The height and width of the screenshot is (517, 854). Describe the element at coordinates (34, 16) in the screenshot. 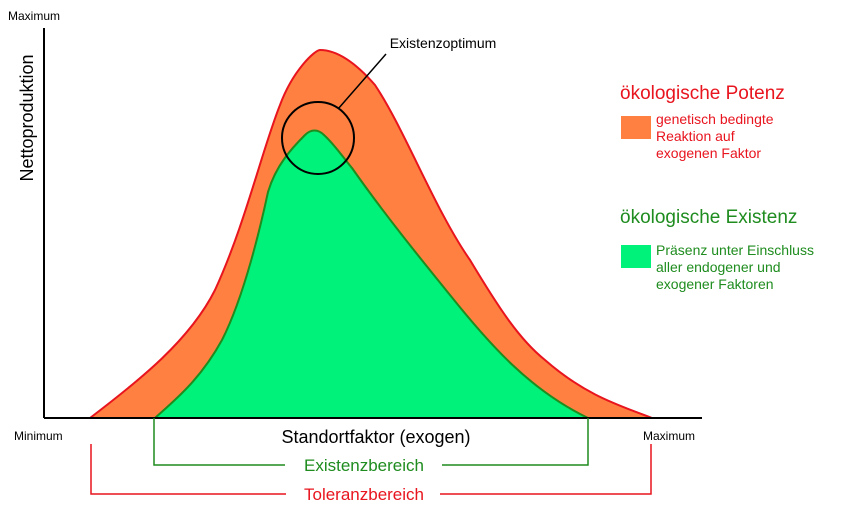

I see `y-axis-max-label: Maximum` at that location.